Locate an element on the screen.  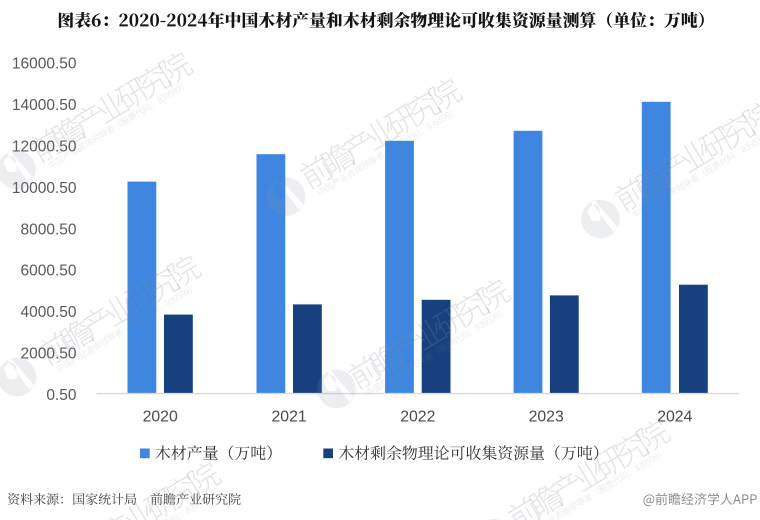
svg-text: 2024 is located at coordinates (674, 416).